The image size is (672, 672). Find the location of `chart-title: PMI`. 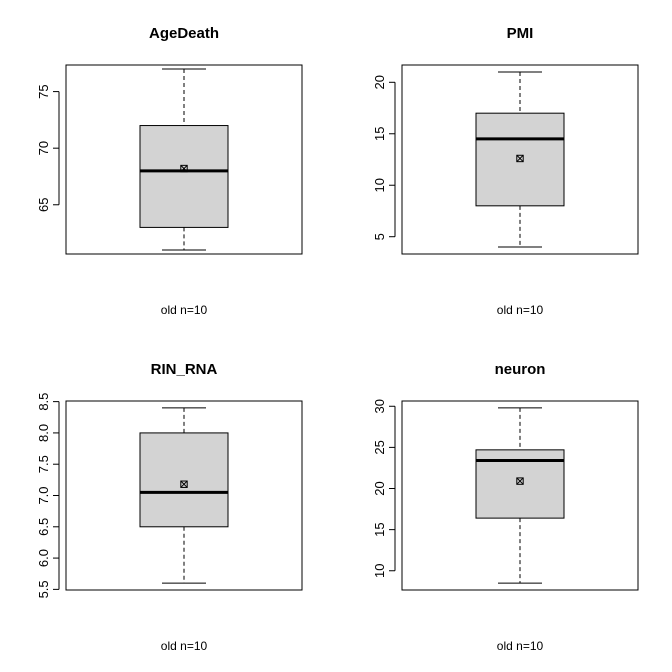

chart-title: PMI is located at coordinates (520, 33).